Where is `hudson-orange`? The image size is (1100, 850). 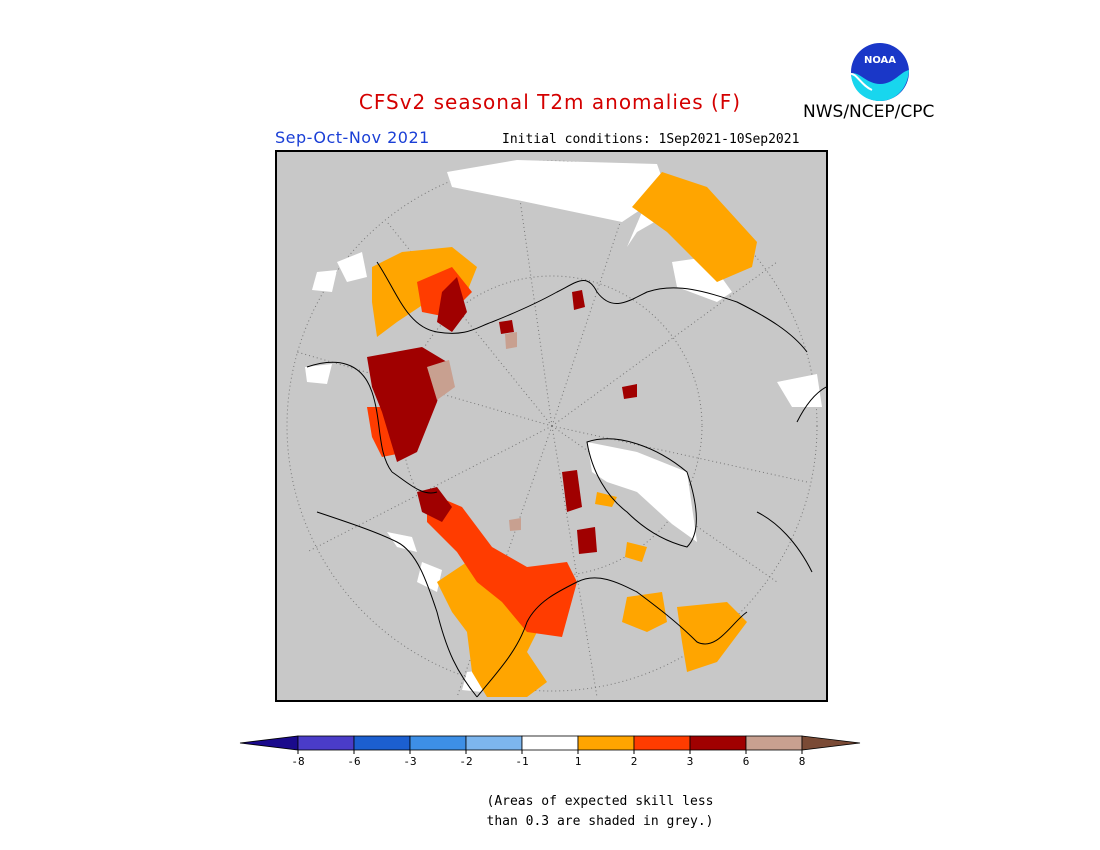
hudson-orange is located at coordinates (644, 612).